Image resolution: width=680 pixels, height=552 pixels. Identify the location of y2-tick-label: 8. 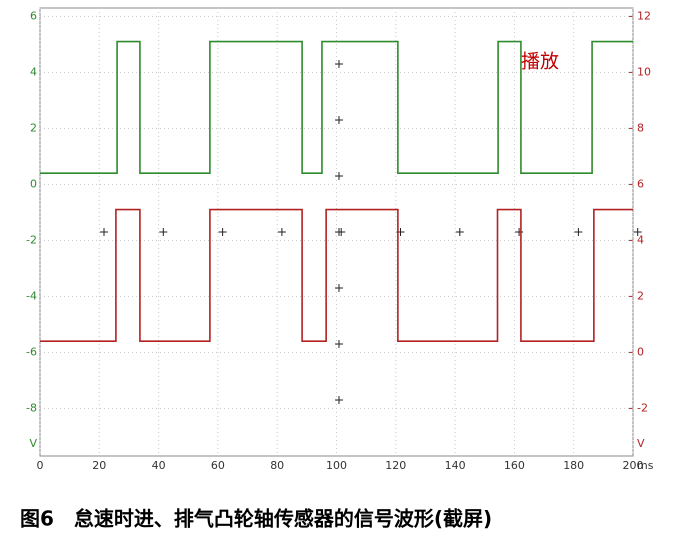
(640, 127).